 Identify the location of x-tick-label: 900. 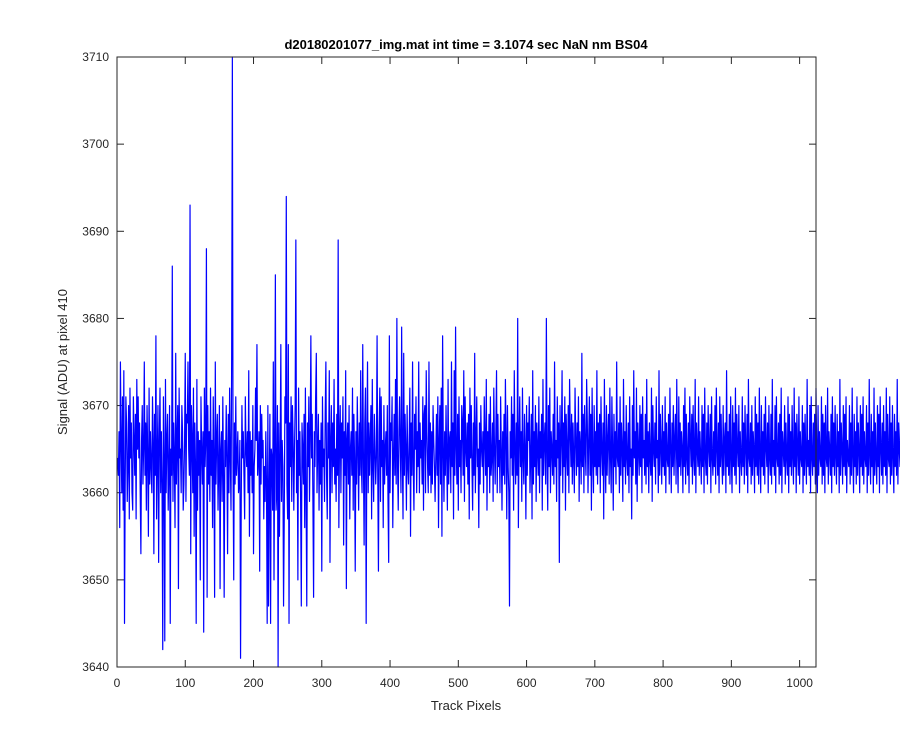
(731, 683).